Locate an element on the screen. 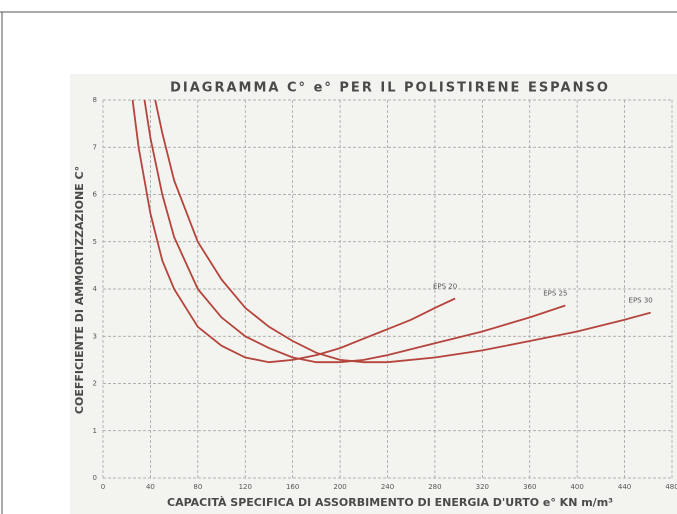  x-tick-label: 80 is located at coordinates (197, 487).